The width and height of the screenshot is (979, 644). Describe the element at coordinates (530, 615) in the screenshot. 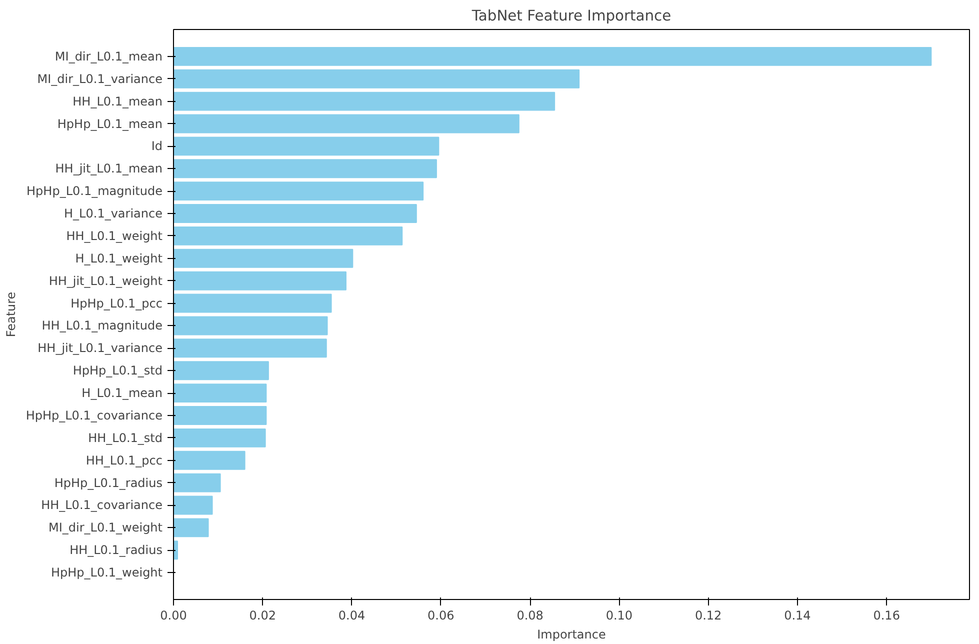

I see `x-tick-label: 0.08` at that location.